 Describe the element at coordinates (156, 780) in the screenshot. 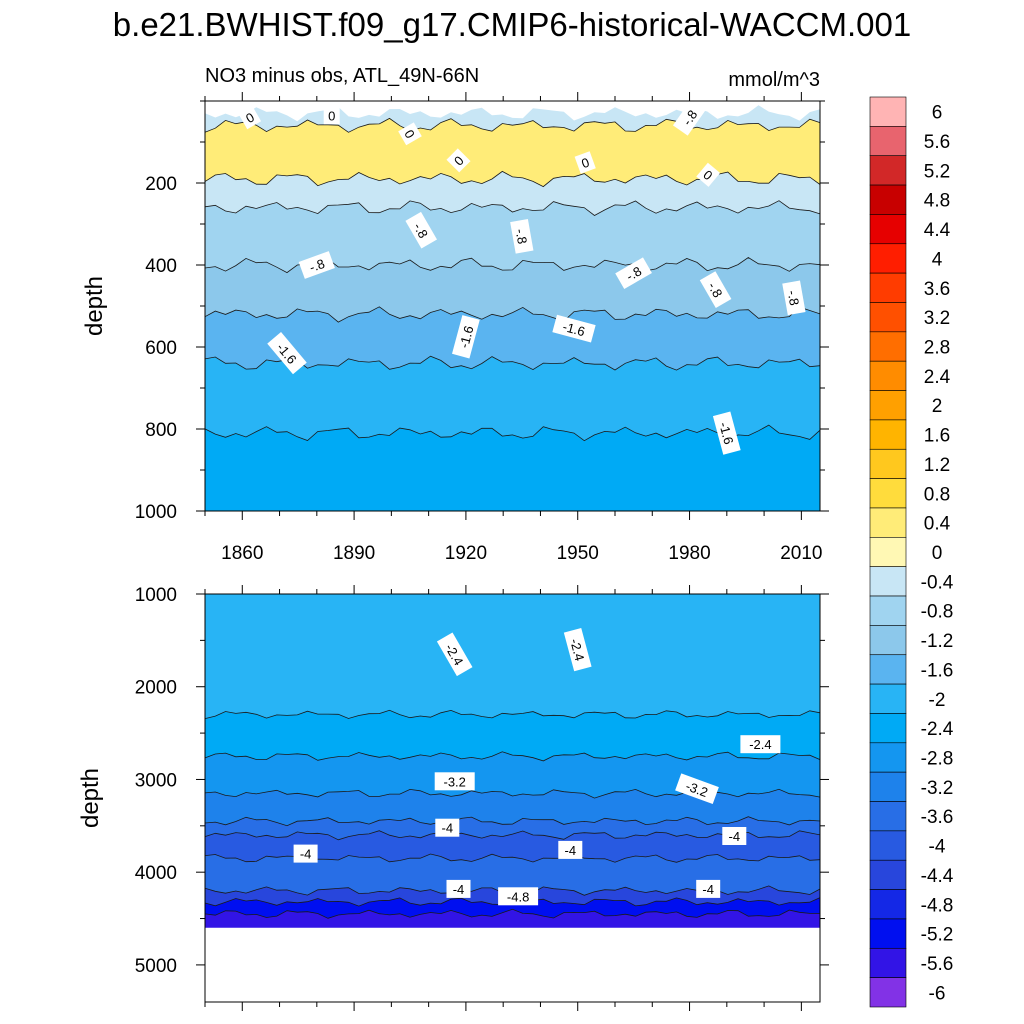

I see `y-tick-label: 3000` at that location.